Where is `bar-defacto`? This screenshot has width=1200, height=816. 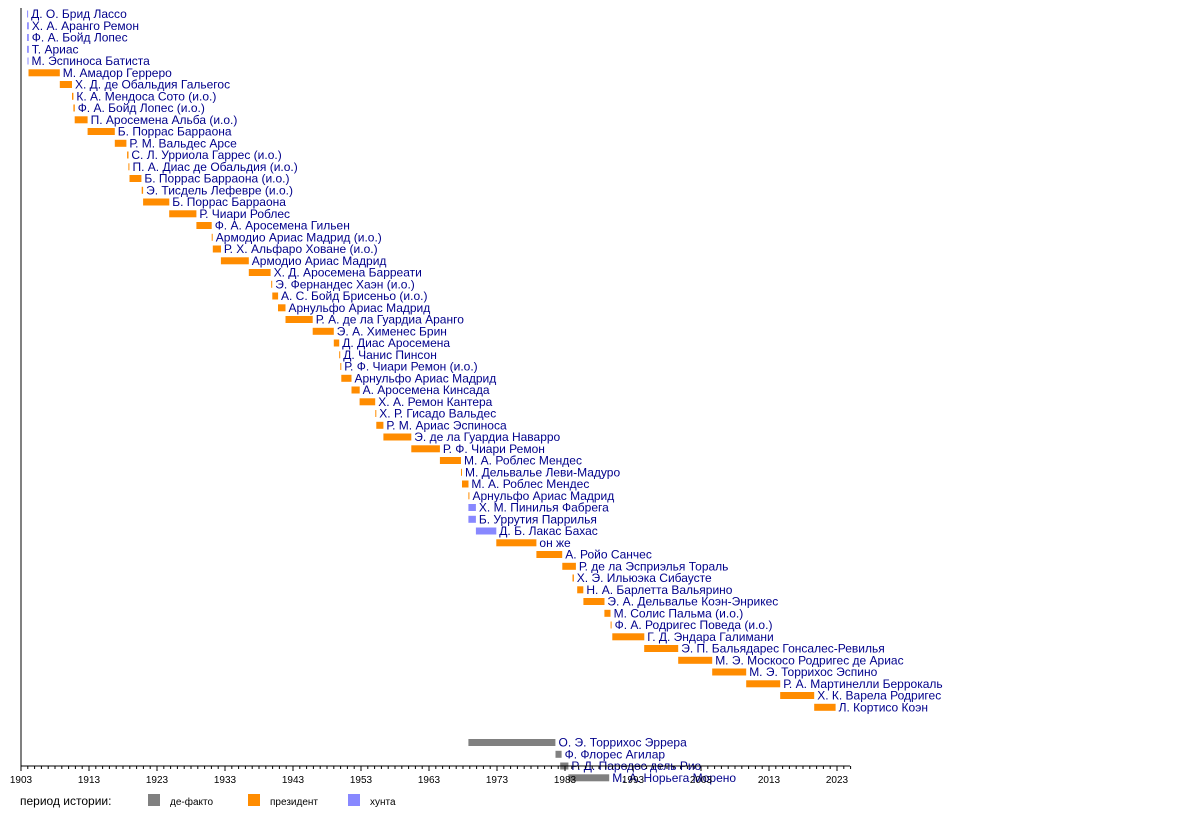
bar-defacto is located at coordinates (589, 778).